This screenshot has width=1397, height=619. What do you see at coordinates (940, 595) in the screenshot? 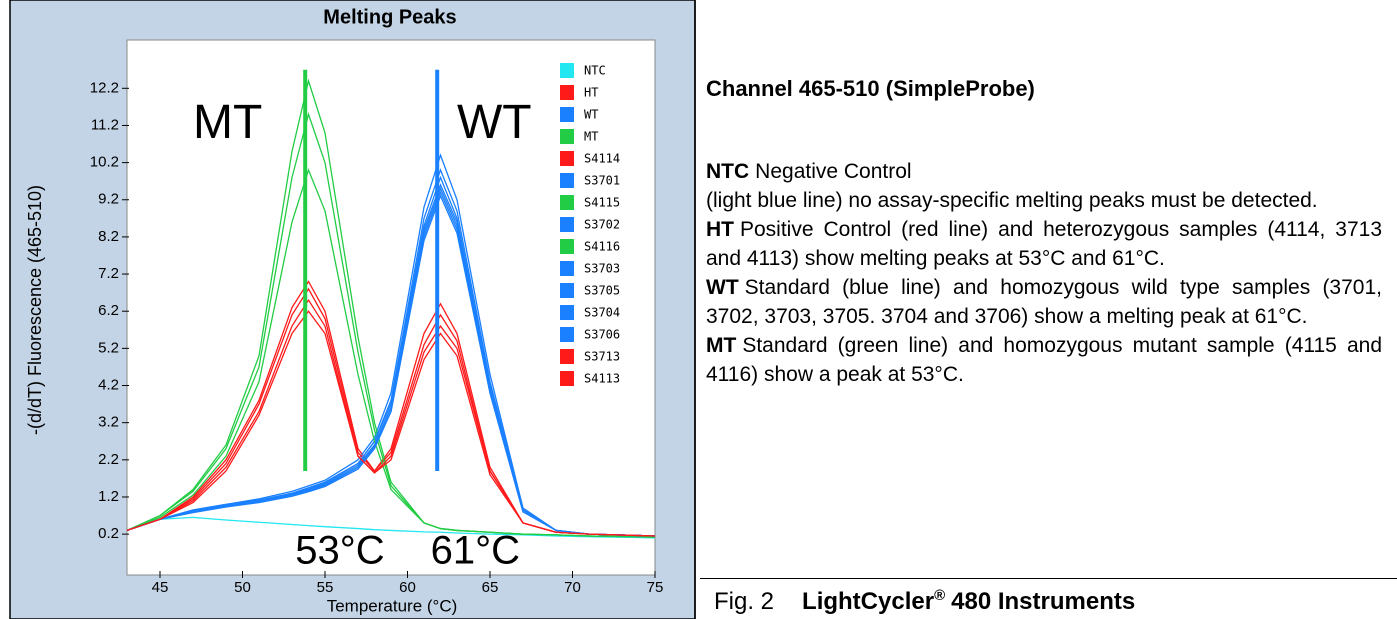
I see `registered-mark: ®` at bounding box center [940, 595].